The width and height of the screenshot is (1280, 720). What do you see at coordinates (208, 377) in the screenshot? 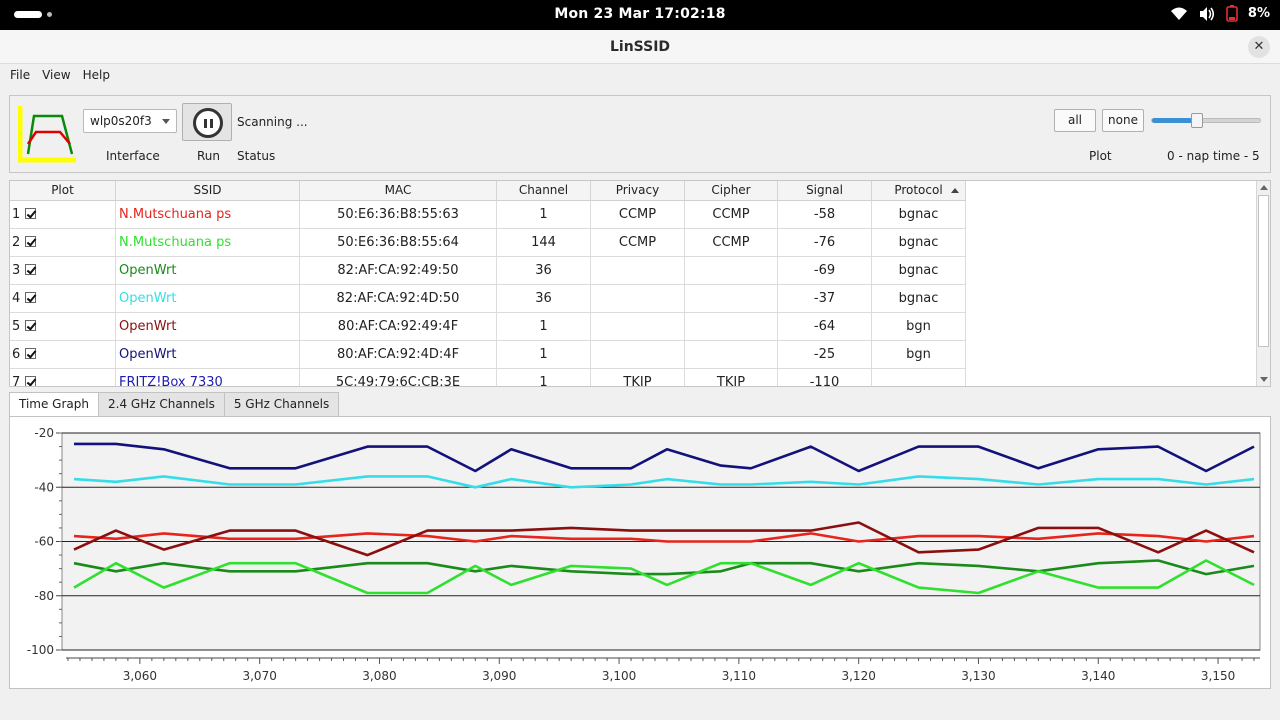
I see `ssid-cell: FRITZ!Box 7330` at bounding box center [208, 377].